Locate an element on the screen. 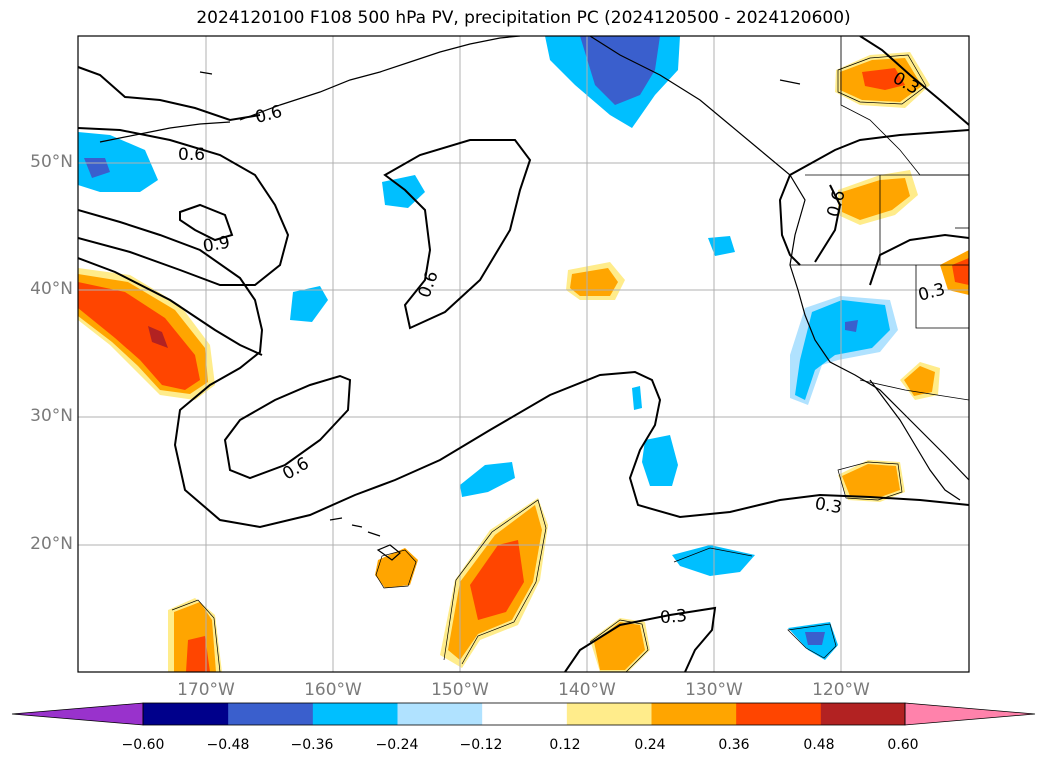 The width and height of the screenshot is (1047, 765). lon-label-160w: 160°W is located at coordinates (333, 690).